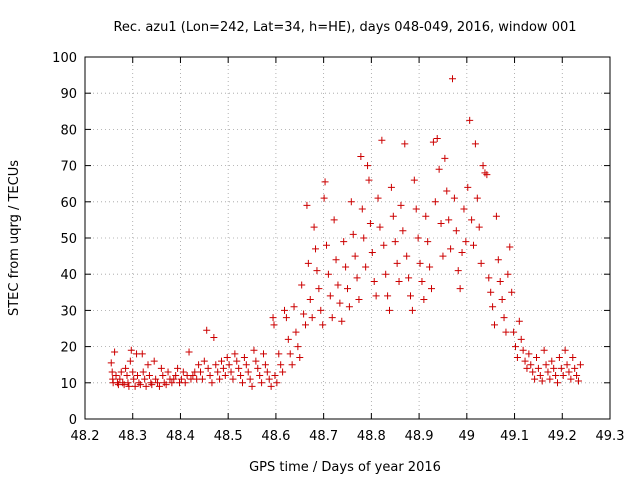 This screenshot has height=480, width=640. Describe the element at coordinates (68, 94) in the screenshot. I see `y-tick-label: 90` at that location.